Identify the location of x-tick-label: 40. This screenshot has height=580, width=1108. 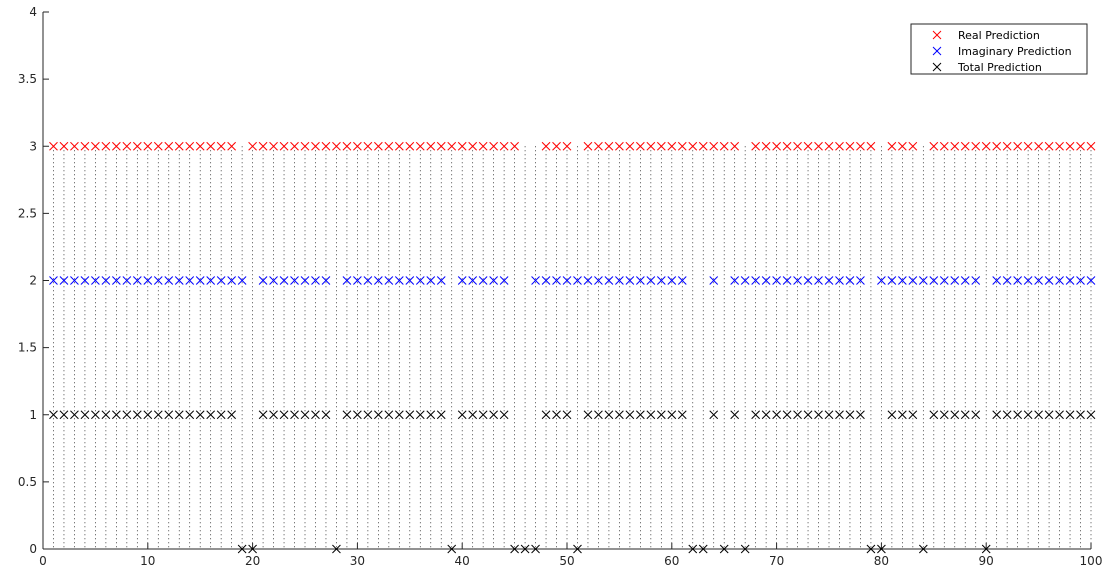
(462, 561).